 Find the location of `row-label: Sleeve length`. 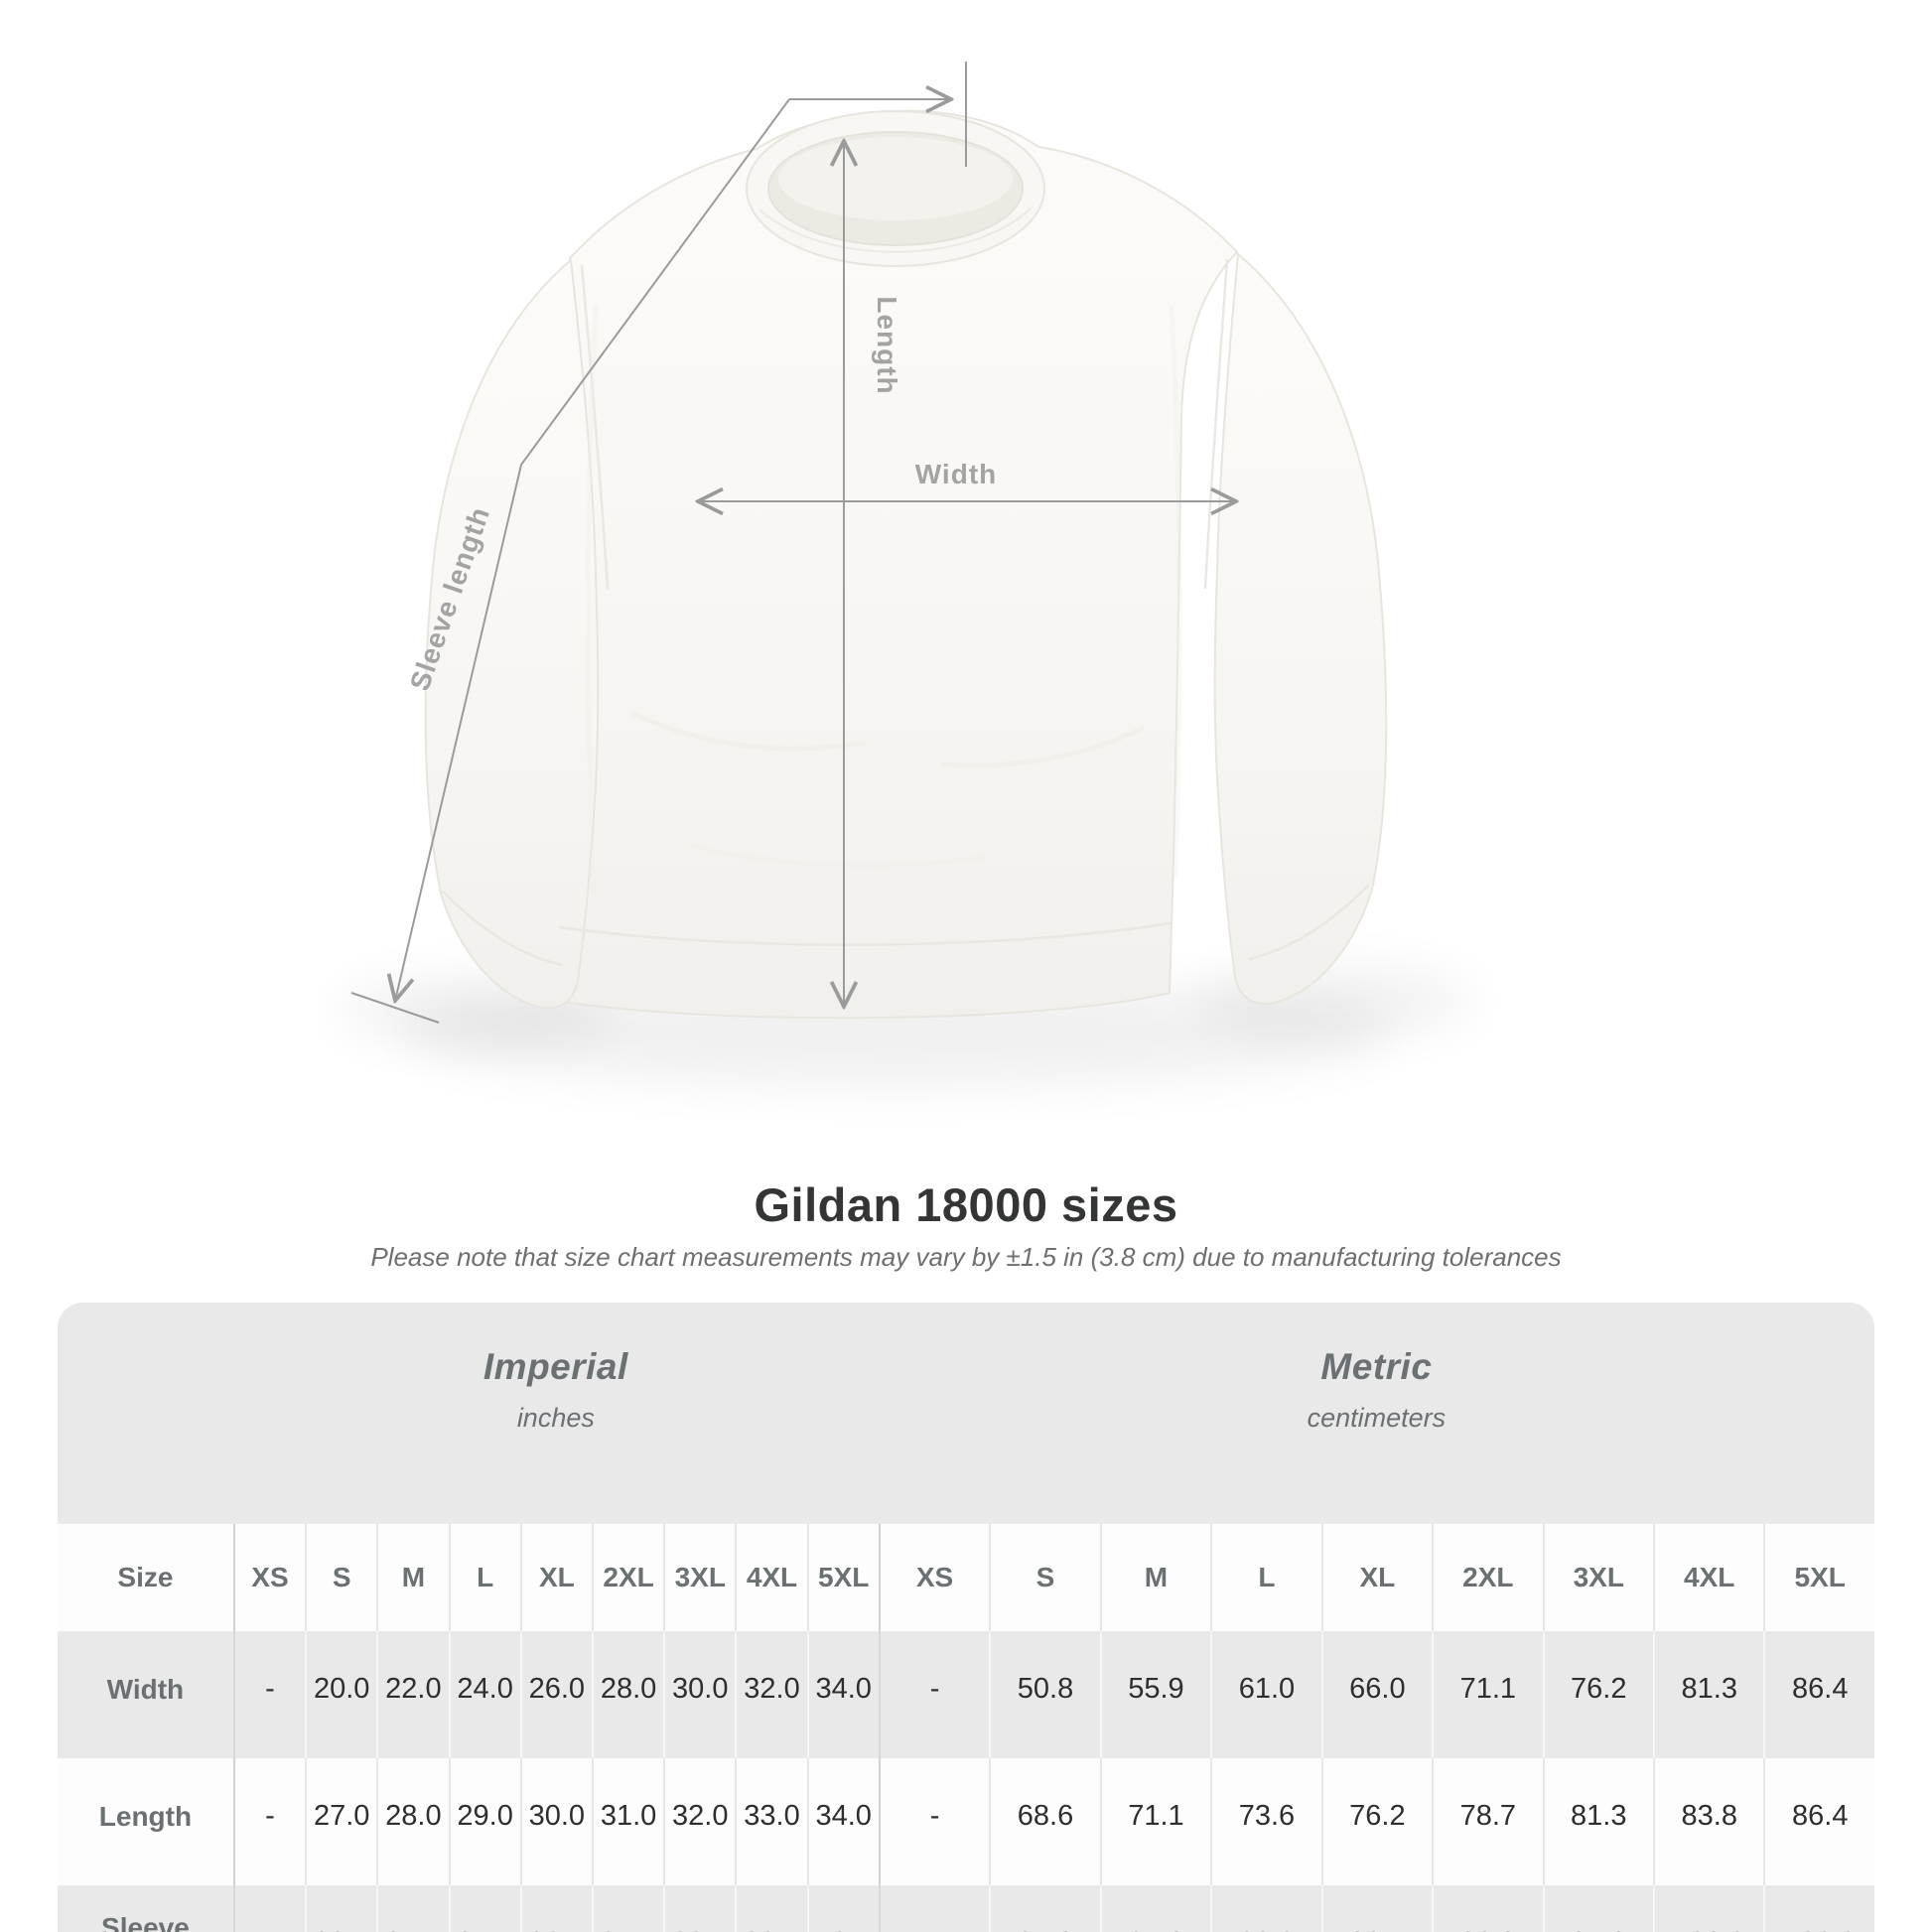

row-label: Sleeve length is located at coordinates (146, 1908).